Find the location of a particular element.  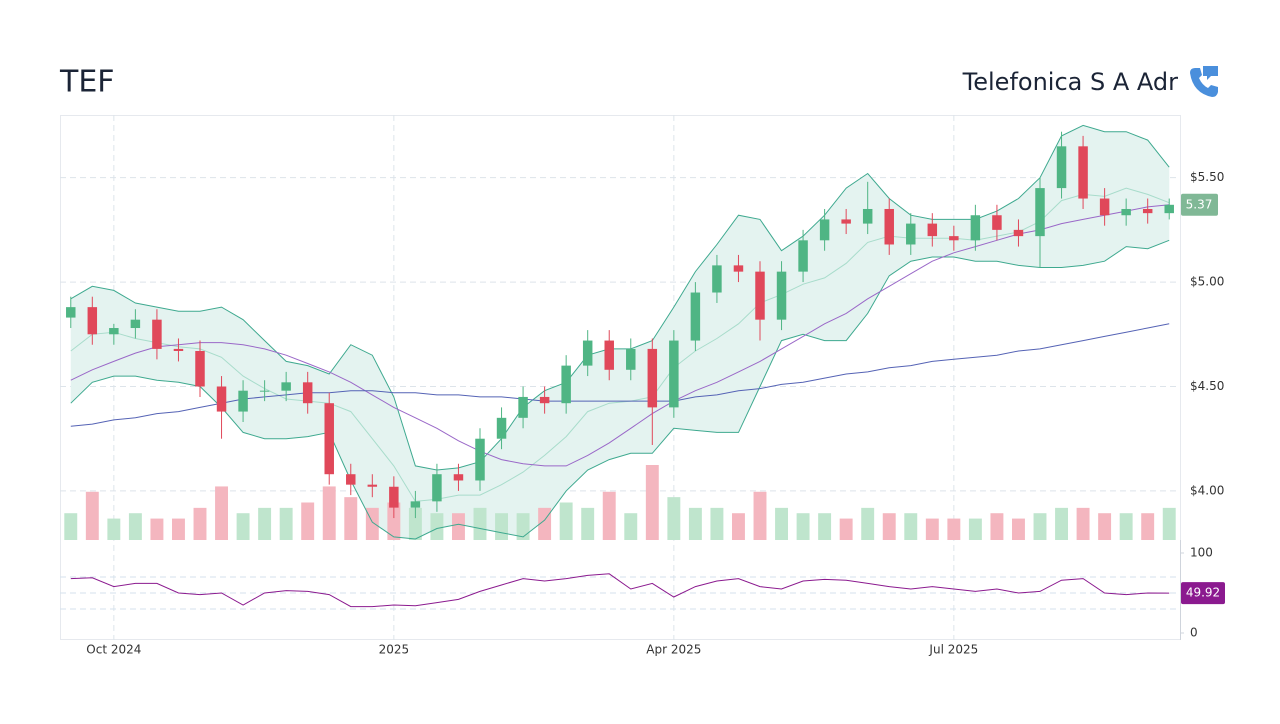

x-tick-label: Jul 2025 is located at coordinates (953, 650).